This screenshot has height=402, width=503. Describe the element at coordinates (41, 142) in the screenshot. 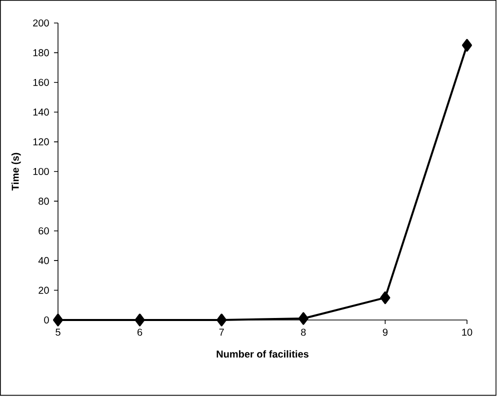

I see `y-tick-label: 120` at that location.